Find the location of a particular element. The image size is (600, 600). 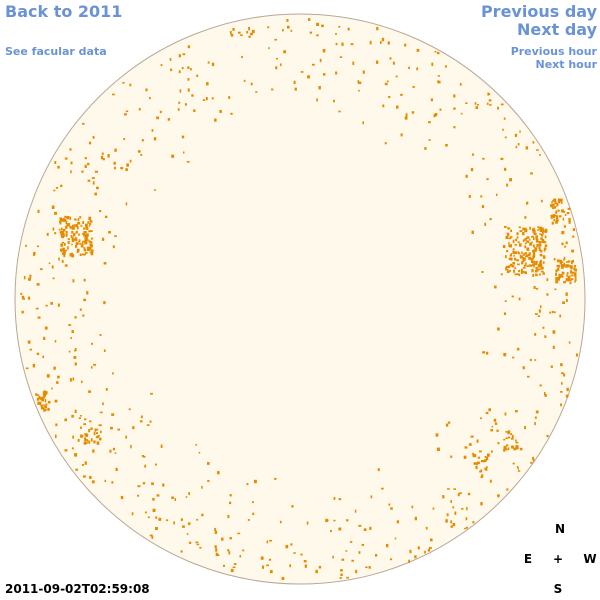

compass-north: N is located at coordinates (560, 529).